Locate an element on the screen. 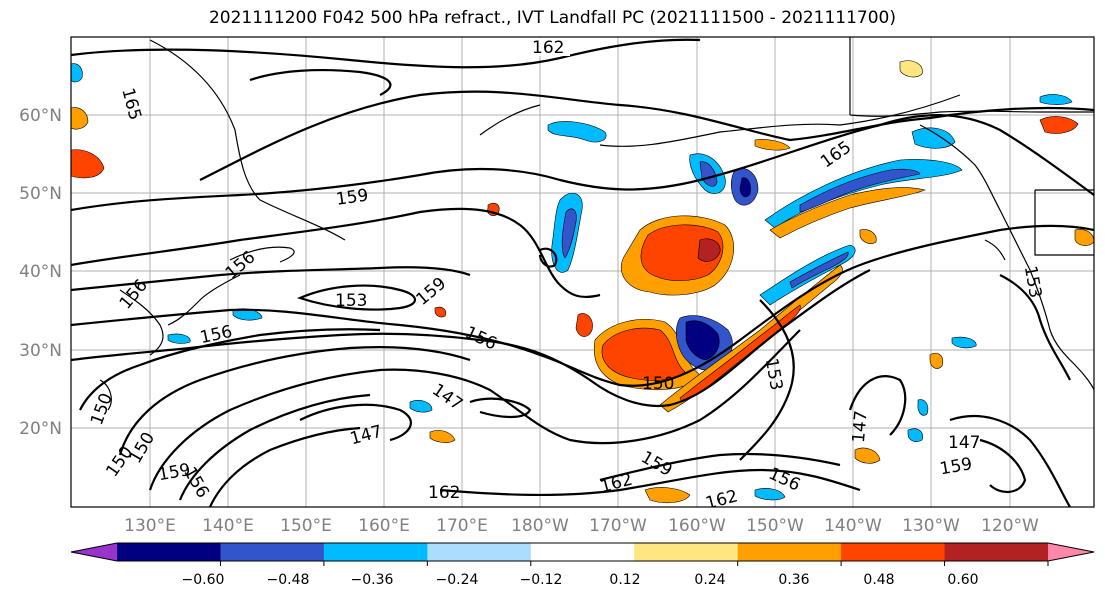 The height and width of the screenshot is (601, 1105). colorbar-extend-min is located at coordinates (94, 552).